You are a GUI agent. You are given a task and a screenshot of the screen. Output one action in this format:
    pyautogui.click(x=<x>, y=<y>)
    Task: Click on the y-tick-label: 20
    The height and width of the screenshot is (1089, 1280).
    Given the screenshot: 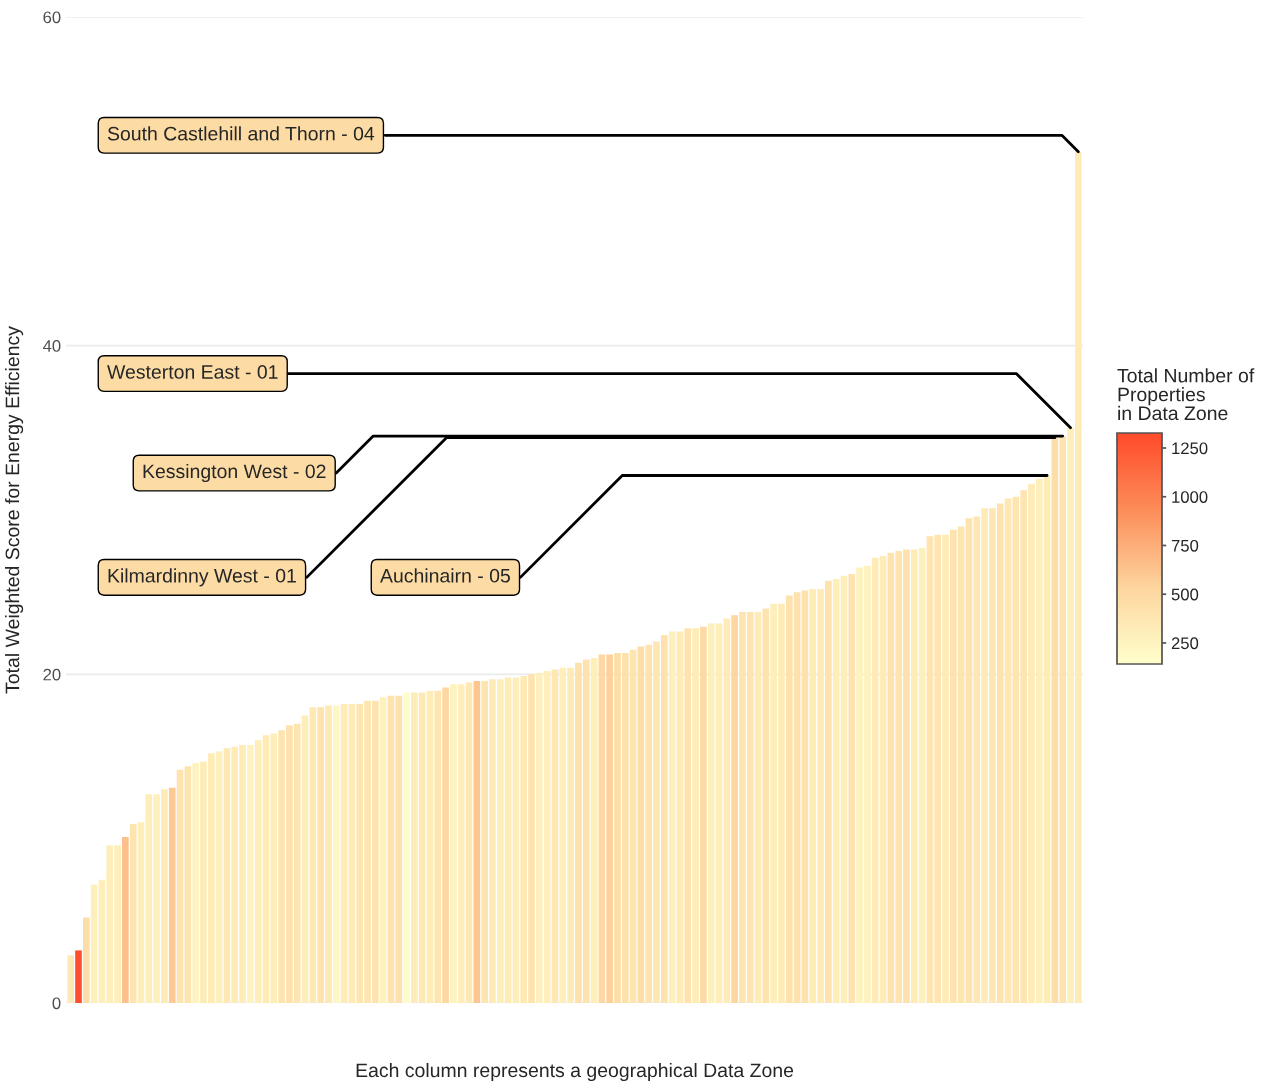 What is the action you would take?
    pyautogui.click(x=52, y=674)
    